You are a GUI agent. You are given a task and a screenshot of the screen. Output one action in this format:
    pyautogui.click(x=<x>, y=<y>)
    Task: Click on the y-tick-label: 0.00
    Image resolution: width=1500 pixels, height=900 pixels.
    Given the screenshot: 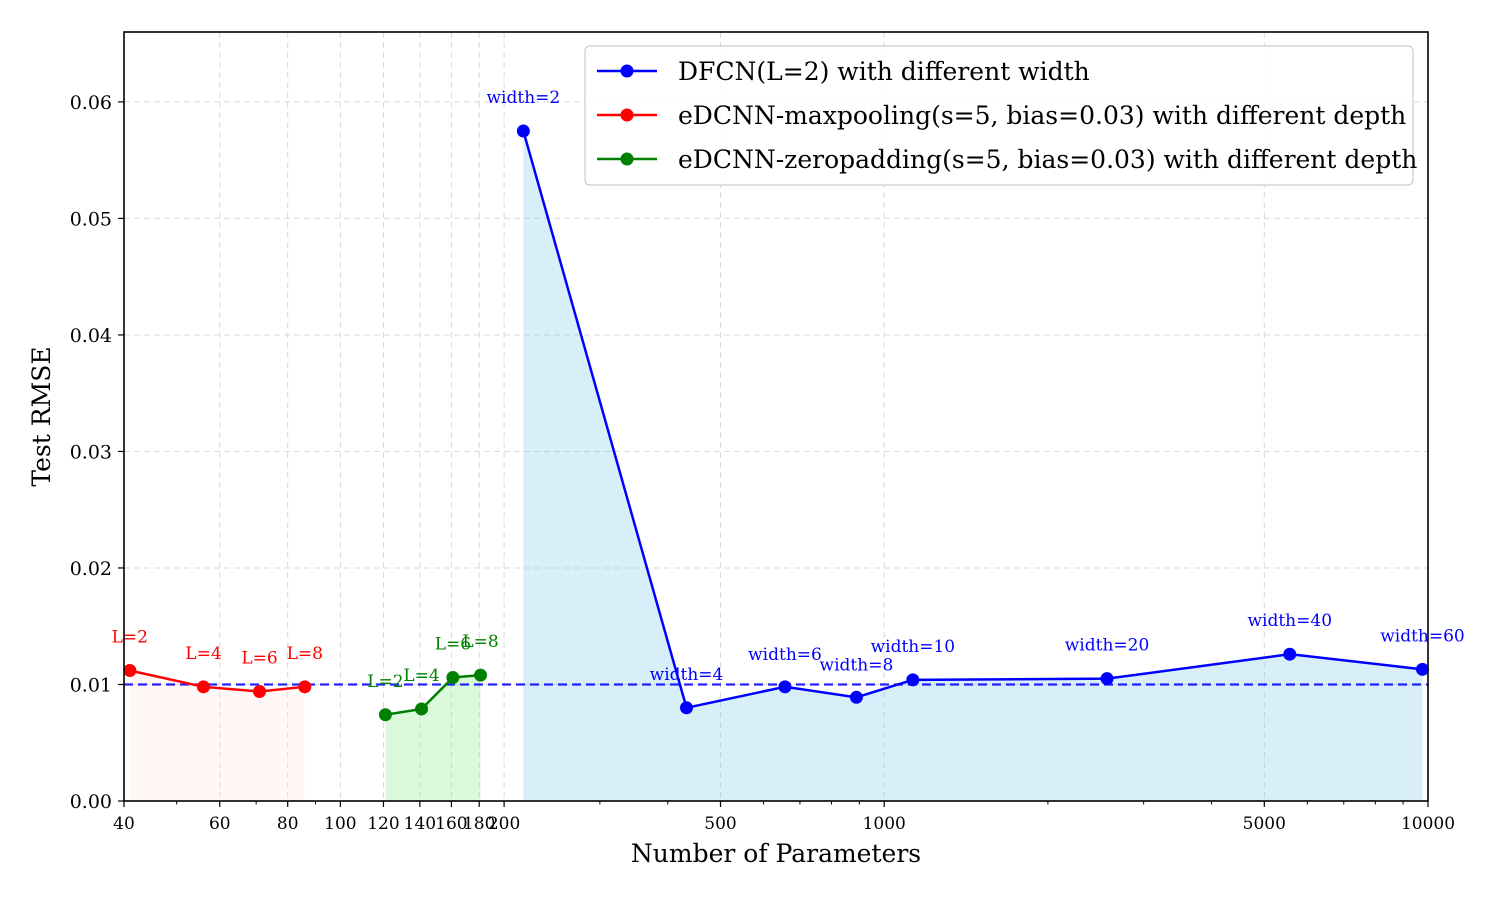 What is the action you would take?
    pyautogui.click(x=91, y=802)
    